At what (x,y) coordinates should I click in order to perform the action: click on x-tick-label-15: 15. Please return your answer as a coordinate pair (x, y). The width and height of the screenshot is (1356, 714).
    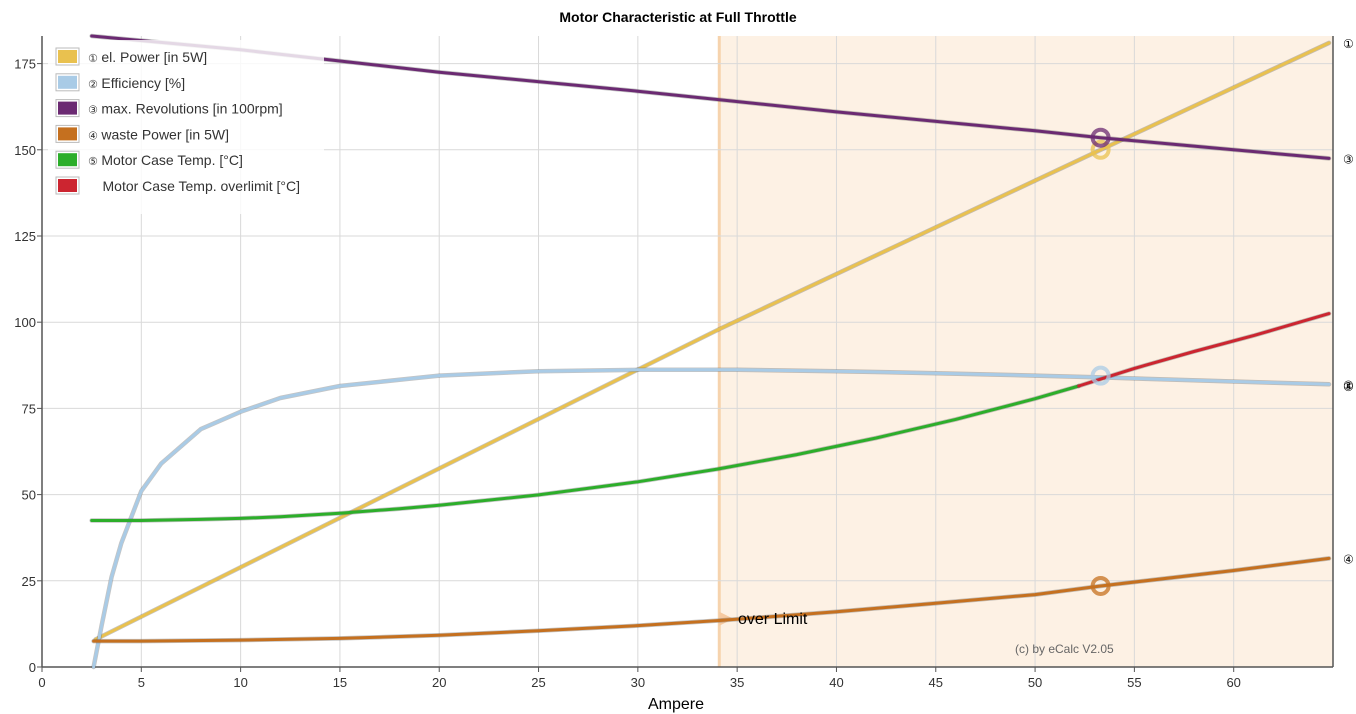
    Looking at the image, I should click on (340, 682).